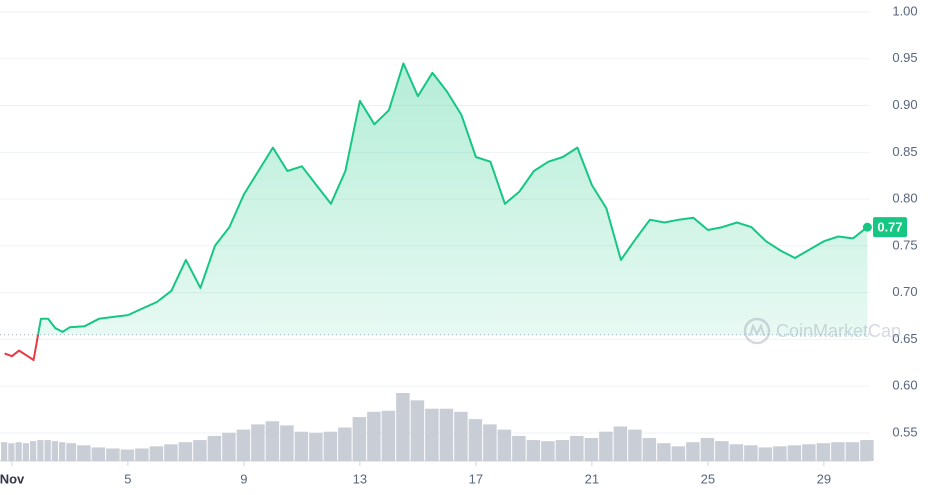  I want to click on x-tick-label: 9, so click(243, 478).